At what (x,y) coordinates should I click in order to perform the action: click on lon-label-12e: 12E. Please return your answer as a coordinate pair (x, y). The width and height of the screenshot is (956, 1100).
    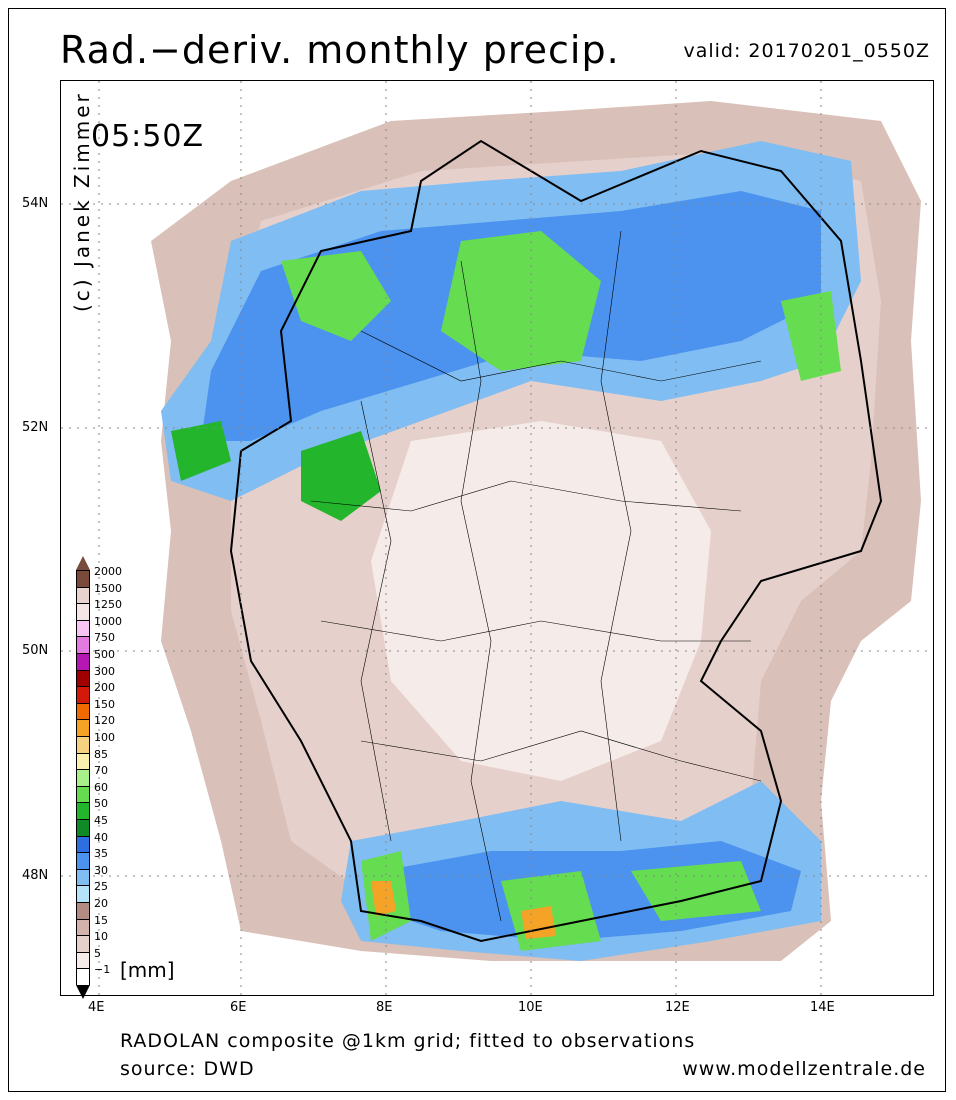
    Looking at the image, I should click on (677, 1007).